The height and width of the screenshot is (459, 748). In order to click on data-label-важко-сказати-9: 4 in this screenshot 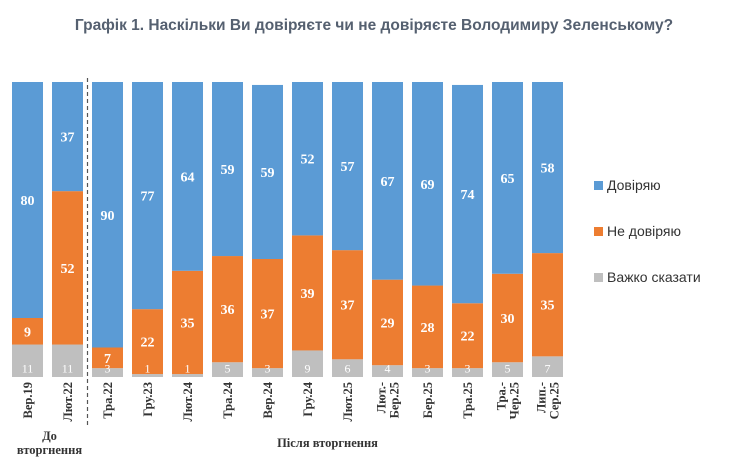, I will do `click(388, 369)`.